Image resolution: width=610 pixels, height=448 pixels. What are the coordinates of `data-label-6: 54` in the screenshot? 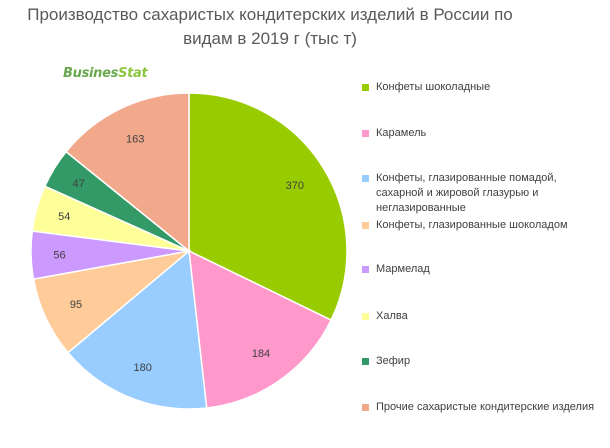 It's located at (64, 217).